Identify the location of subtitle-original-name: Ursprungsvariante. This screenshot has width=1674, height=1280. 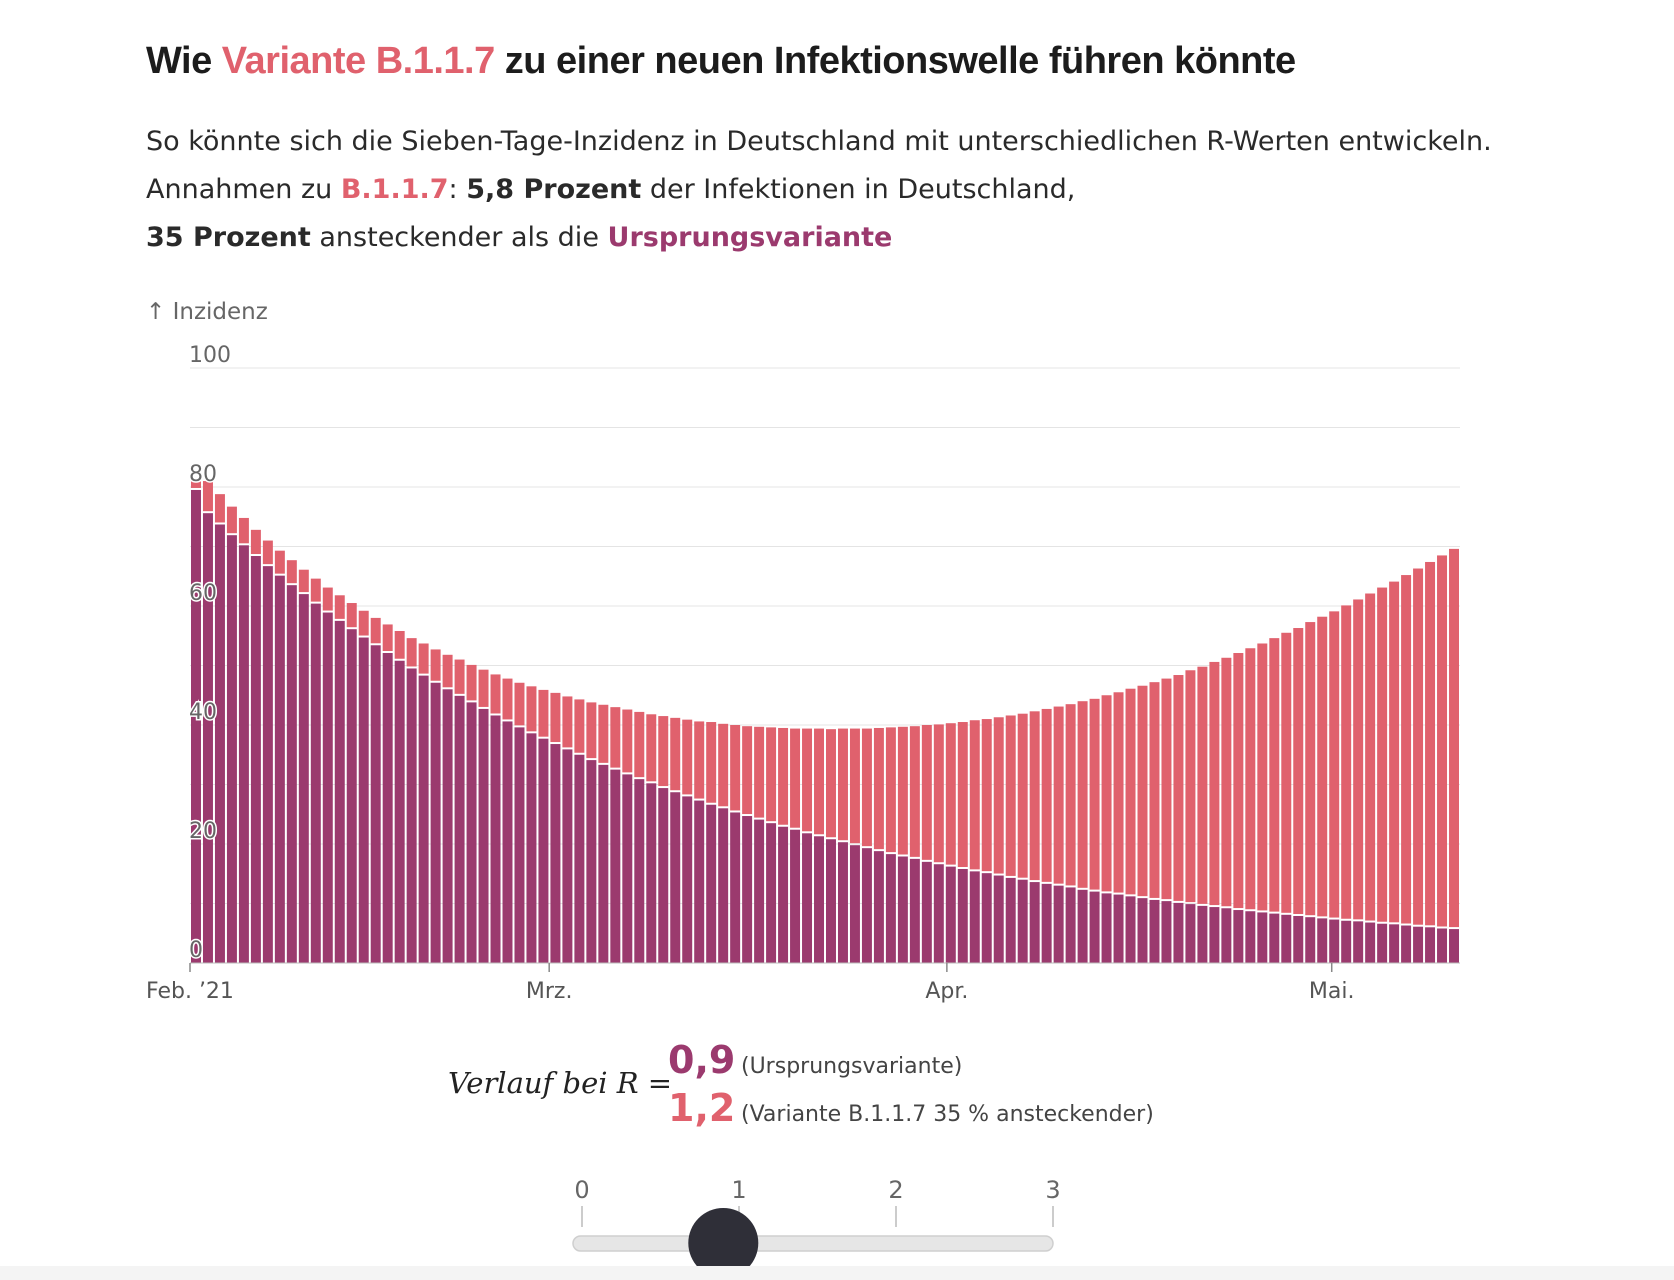
(750, 237).